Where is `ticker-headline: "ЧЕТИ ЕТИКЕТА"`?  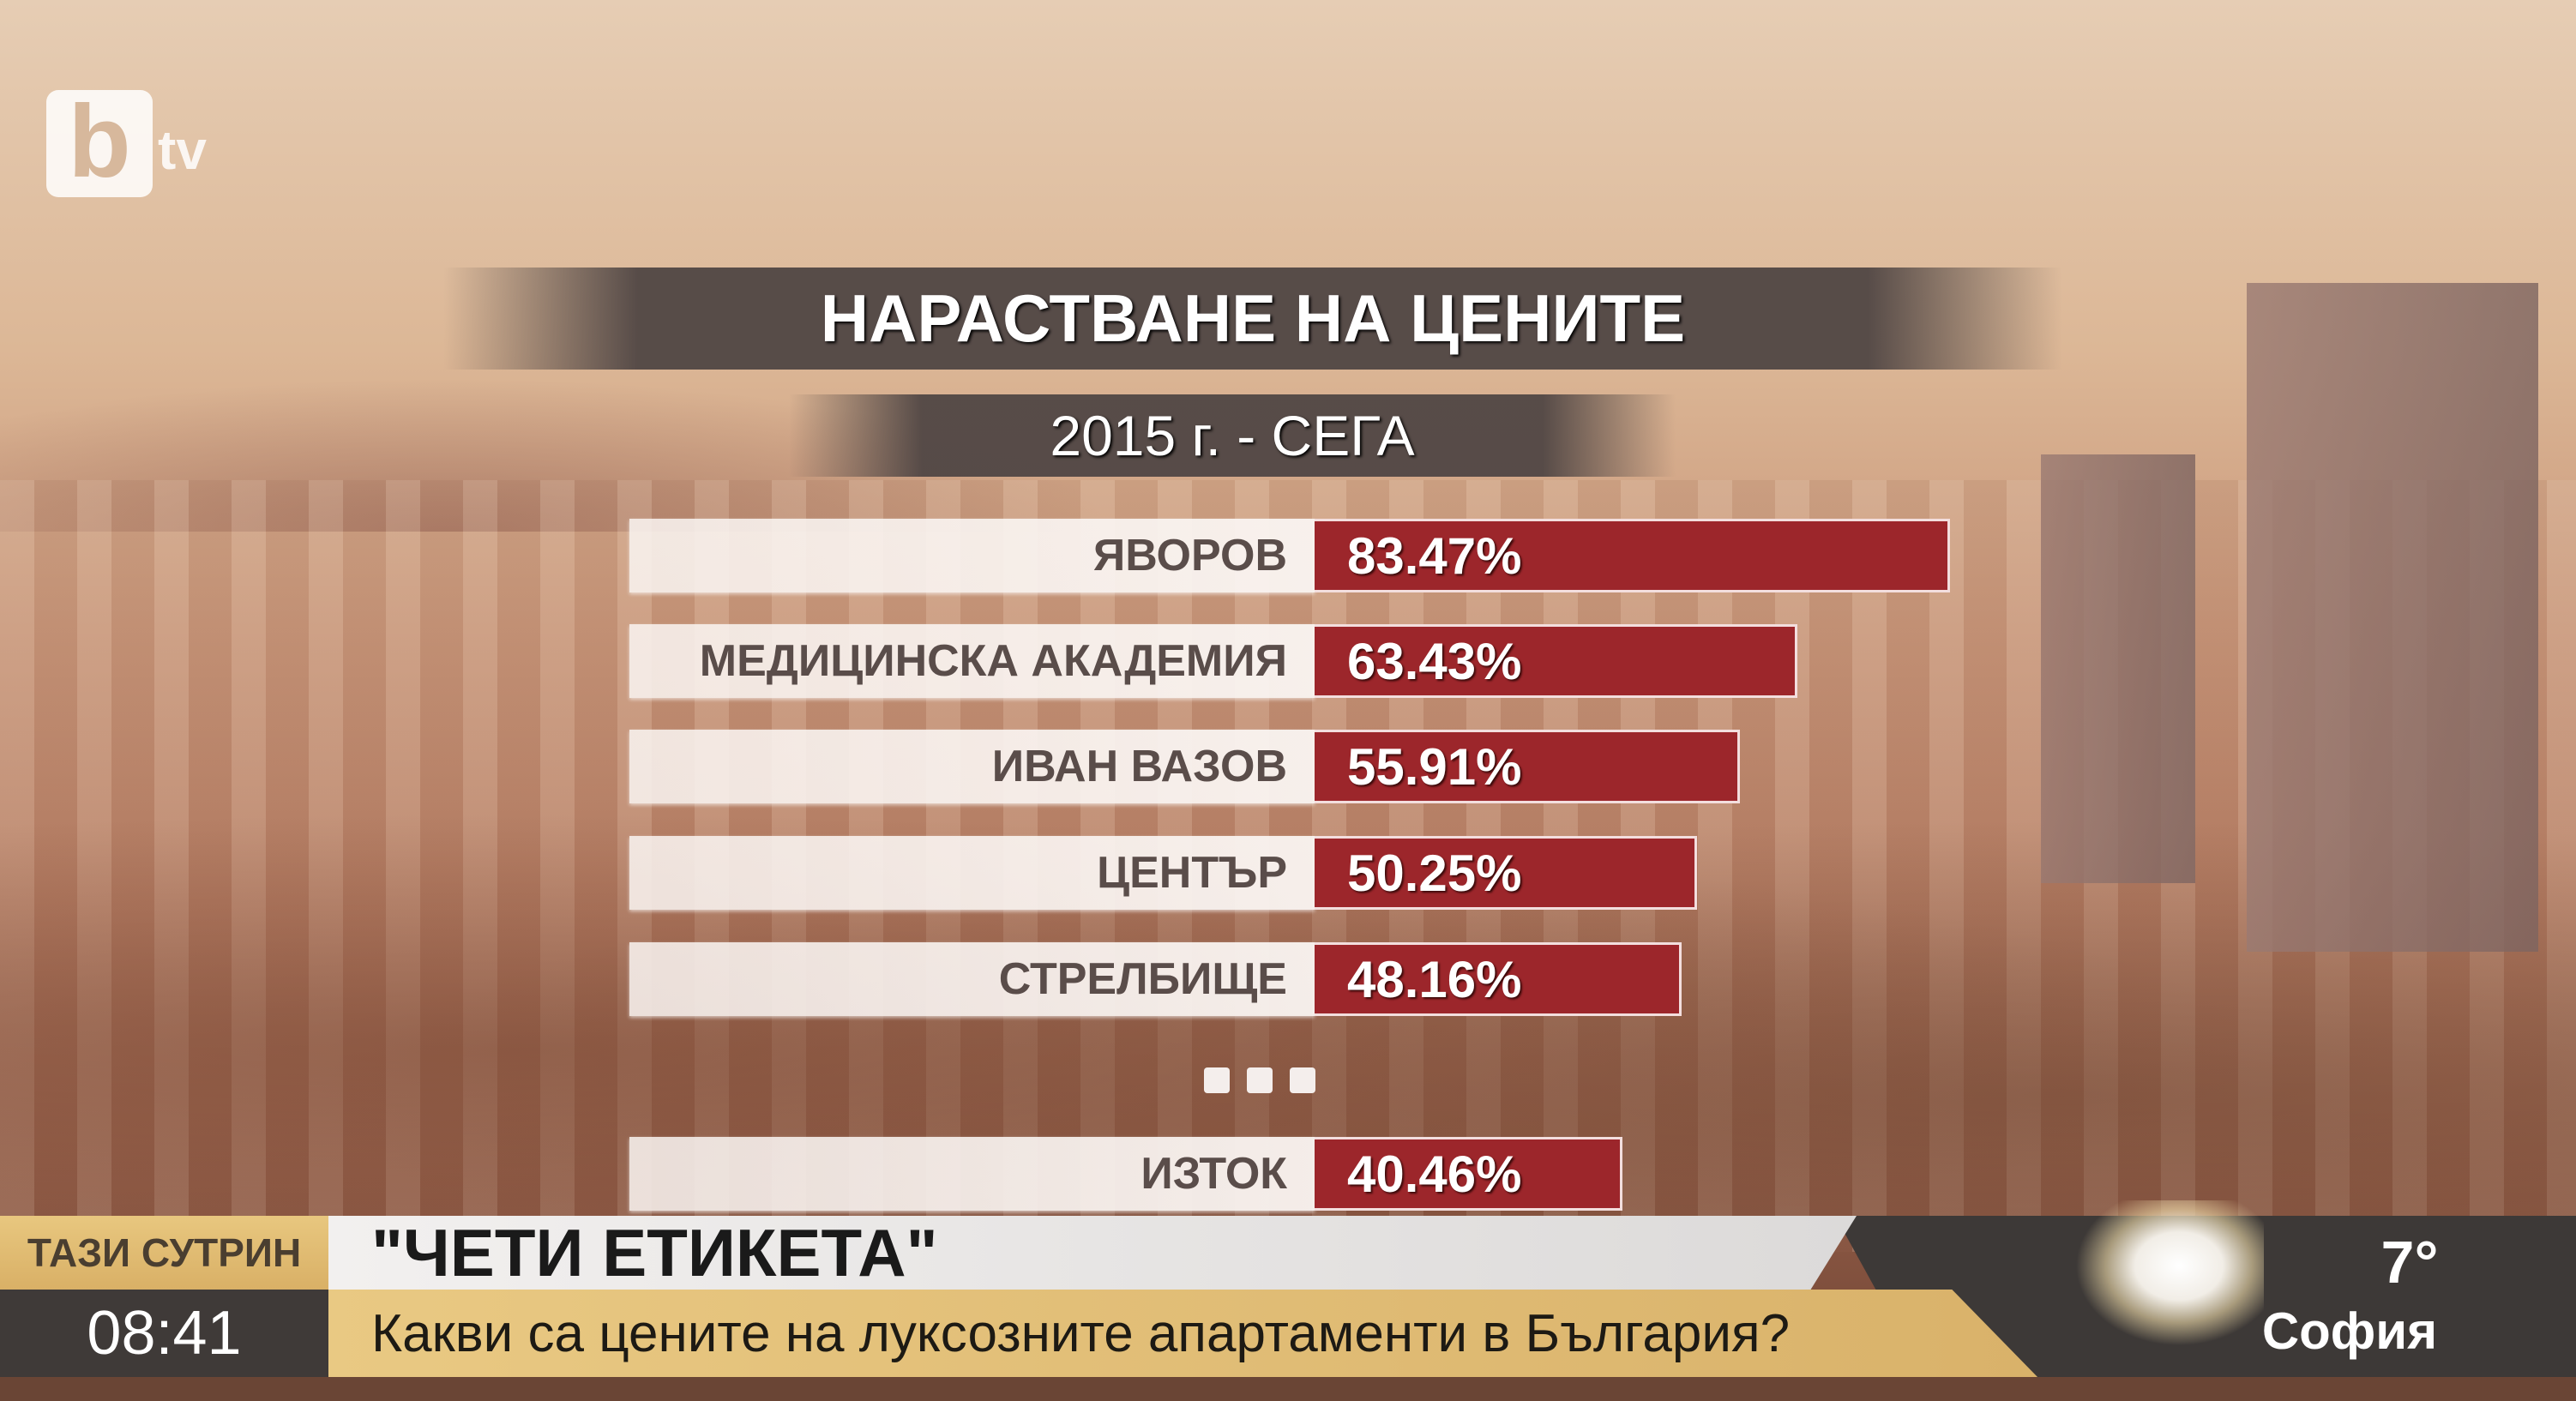
ticker-headline: "ЧЕТИ ЕТИКЕТА" is located at coordinates (1092, 1253).